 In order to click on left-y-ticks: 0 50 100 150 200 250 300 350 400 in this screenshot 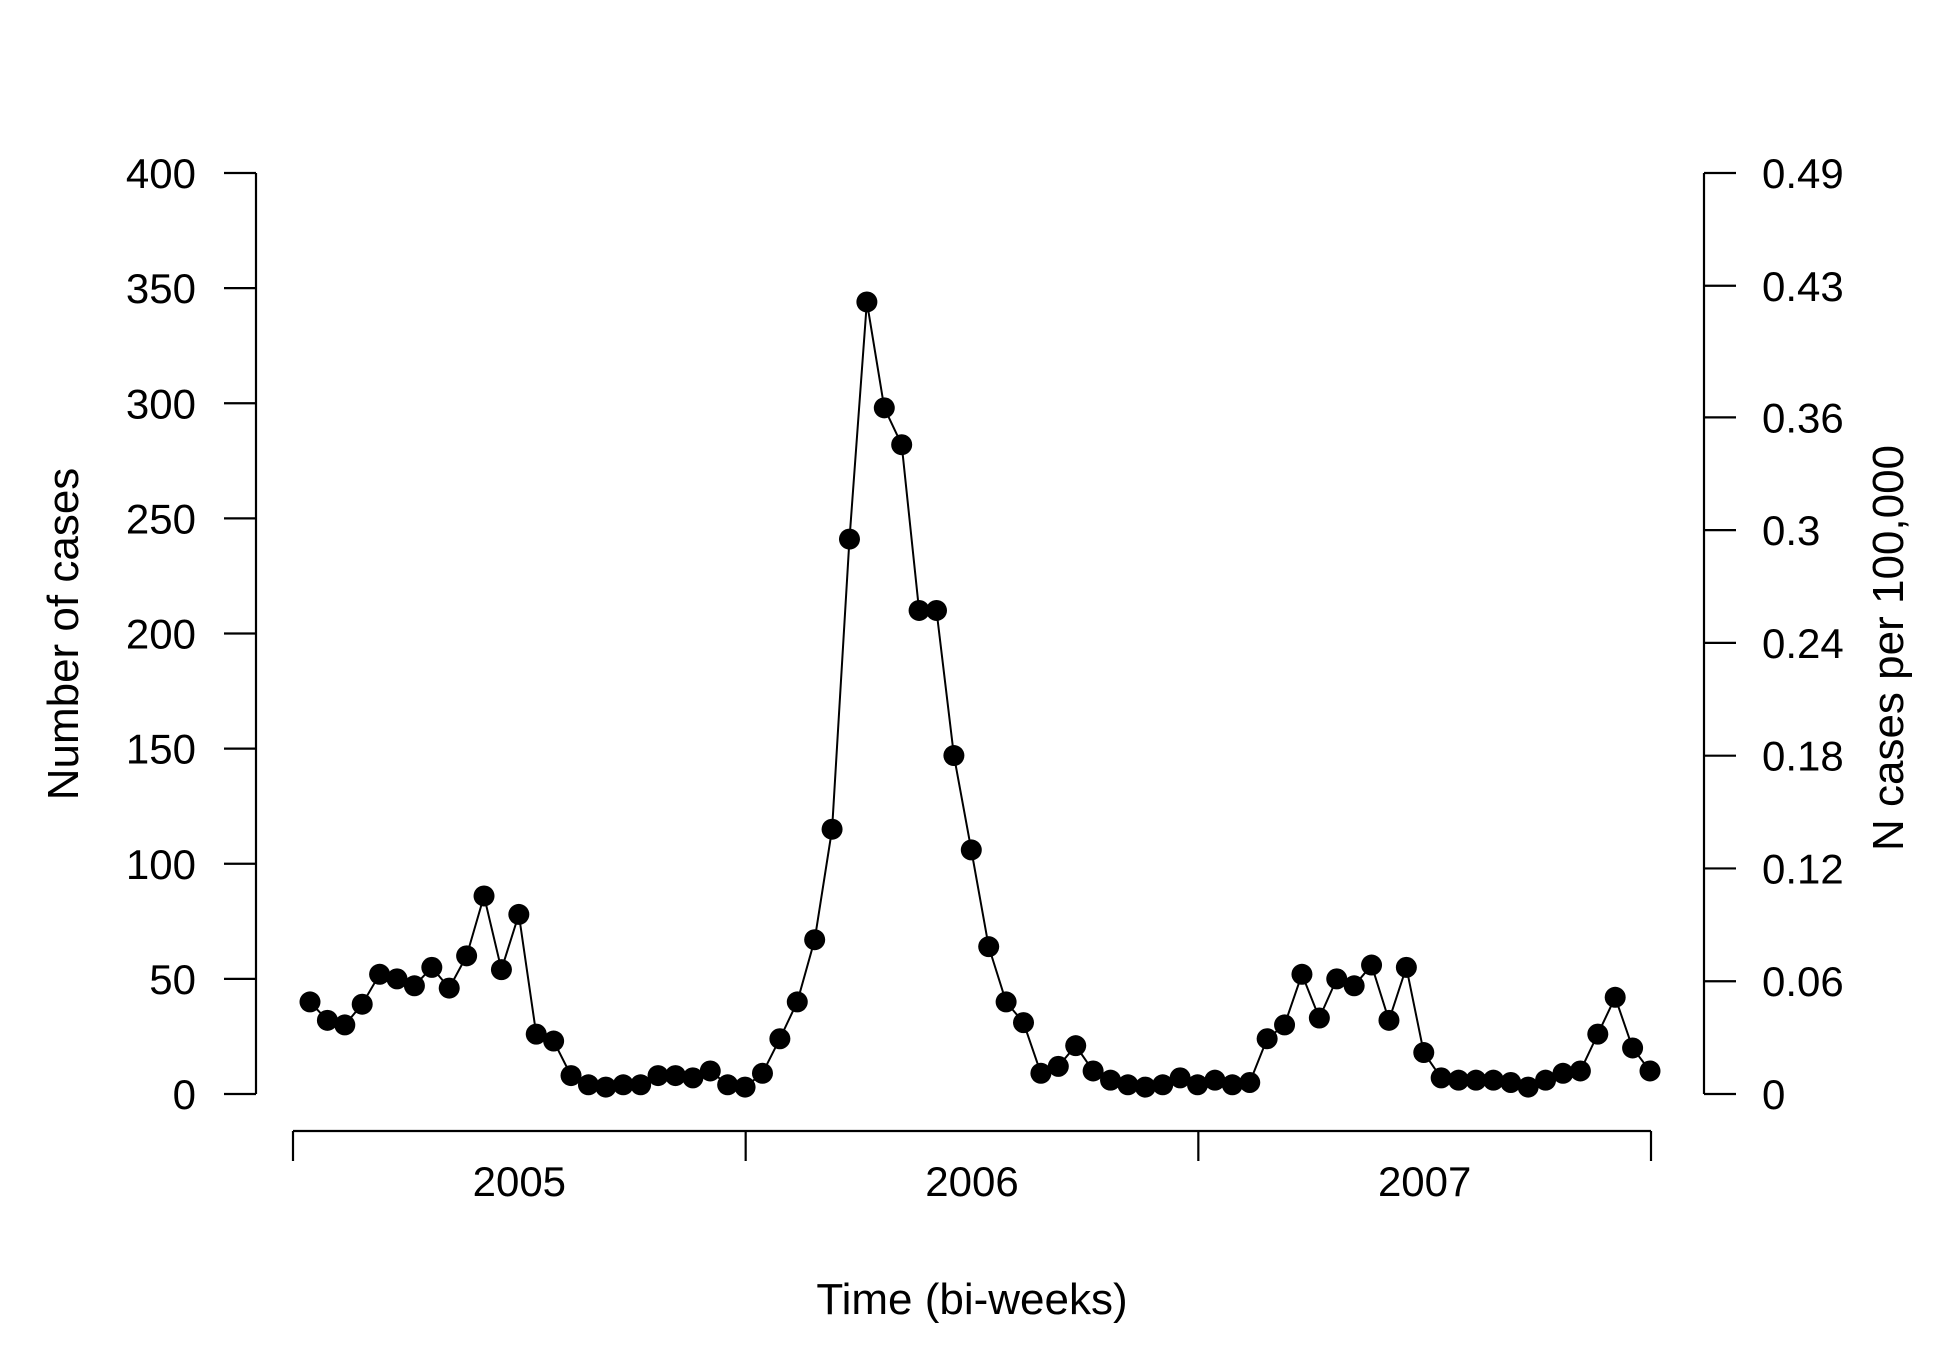, I will do `click(191, 634)`.